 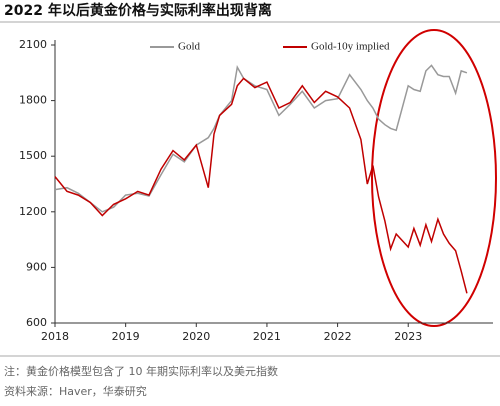 What do you see at coordinates (33, 211) in the screenshot?
I see `y-tick-label: 1200` at bounding box center [33, 211].